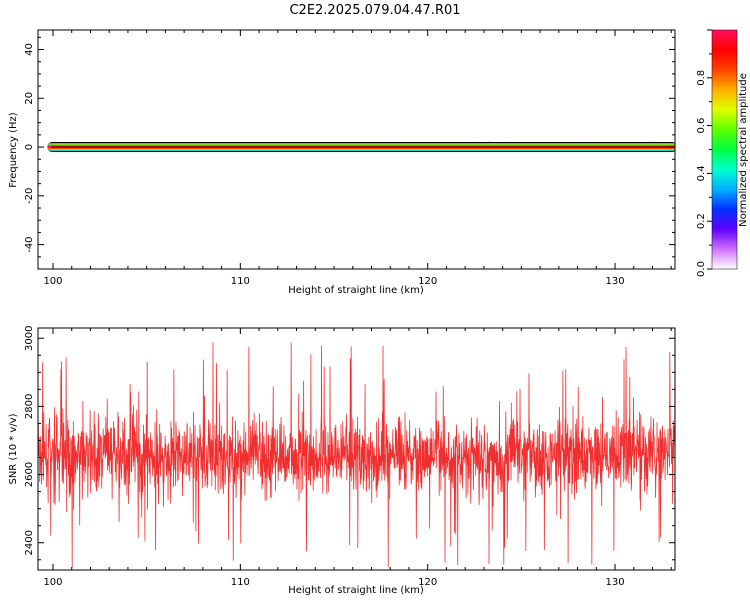 Image resolution: width=750 pixels, height=600 pixels. I want to click on colorbar-label: Normalized spectral amplitude, so click(743, 150).